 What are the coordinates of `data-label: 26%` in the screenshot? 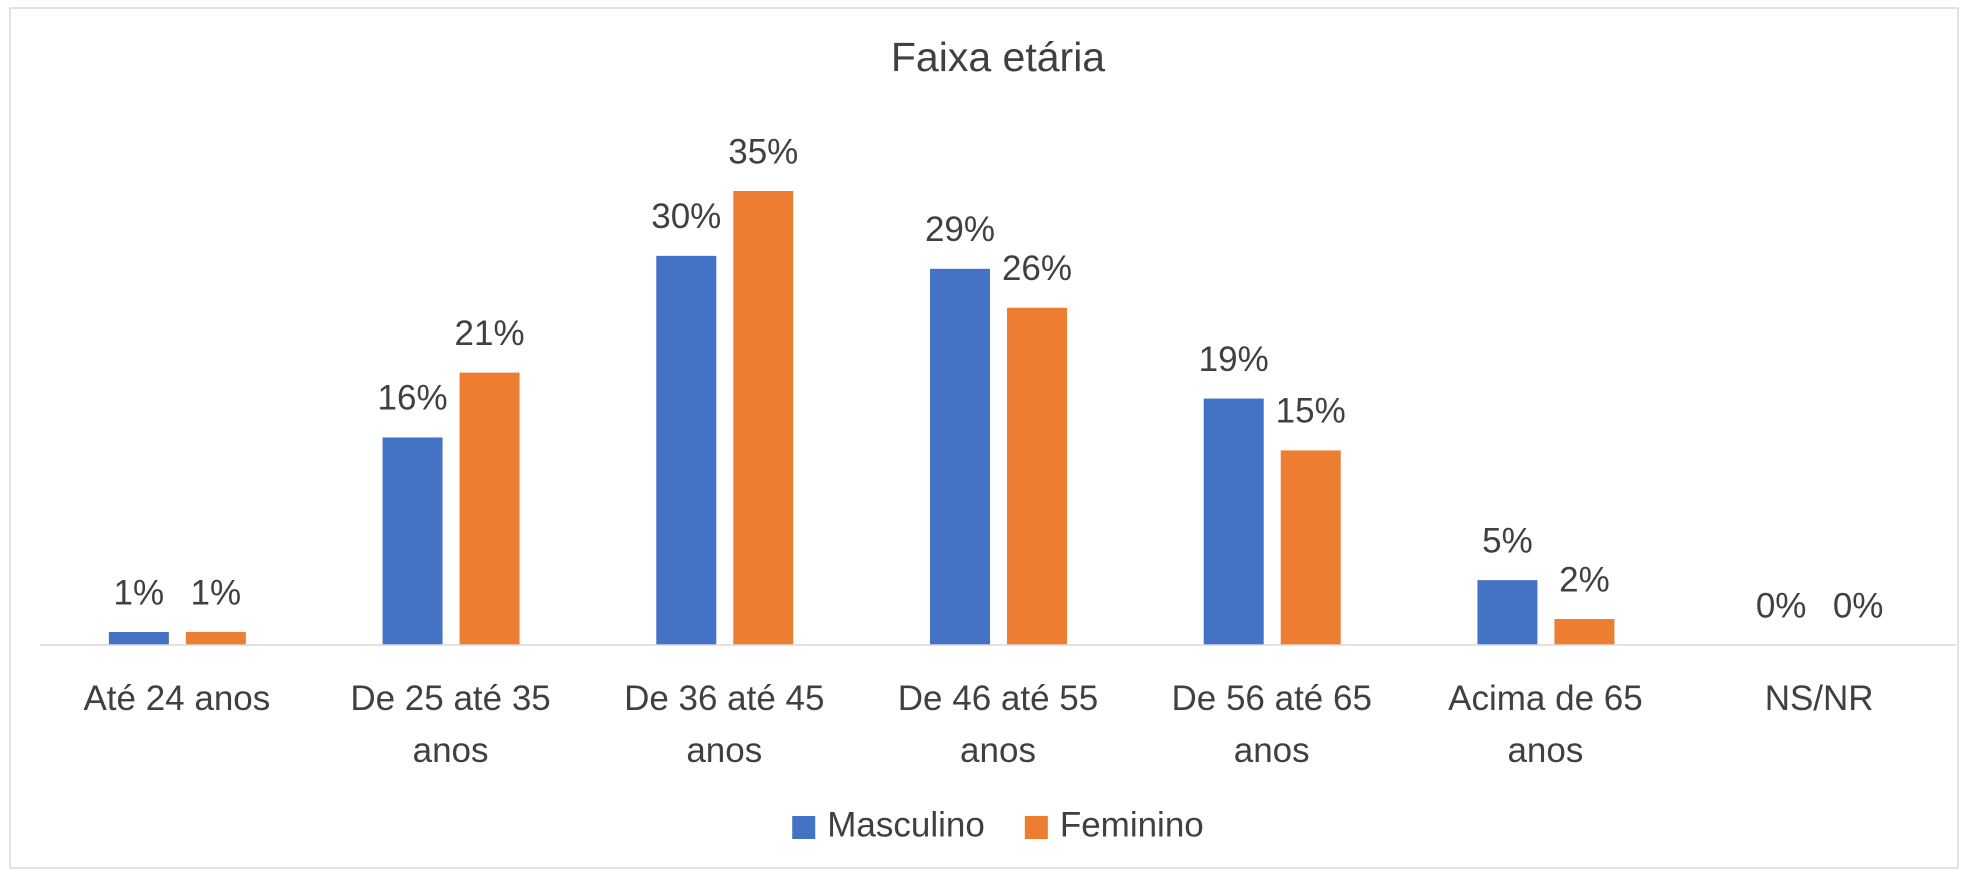 It's located at (1037, 268).